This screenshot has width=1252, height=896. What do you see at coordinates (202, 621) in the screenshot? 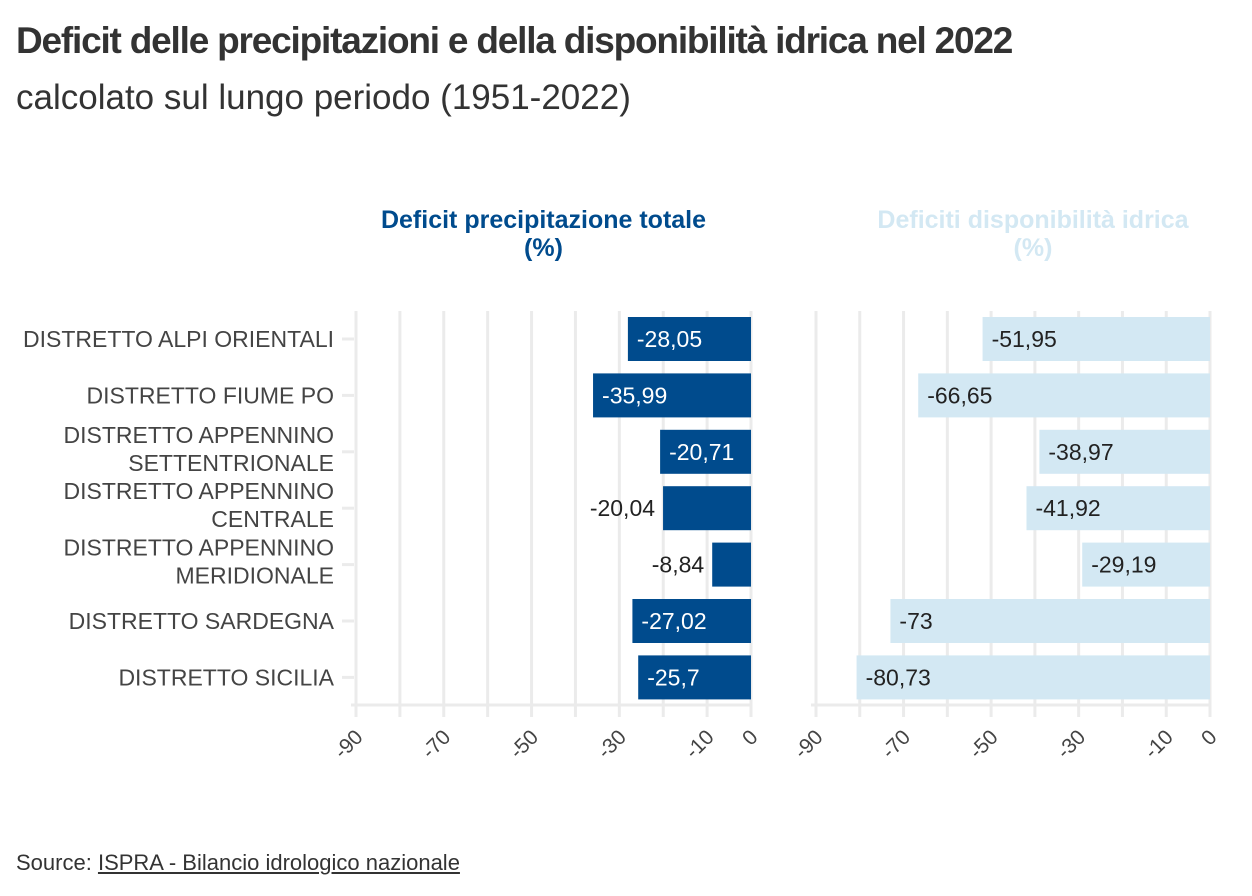
I see `category-label: DISTRETTO SARDEGNA` at bounding box center [202, 621].